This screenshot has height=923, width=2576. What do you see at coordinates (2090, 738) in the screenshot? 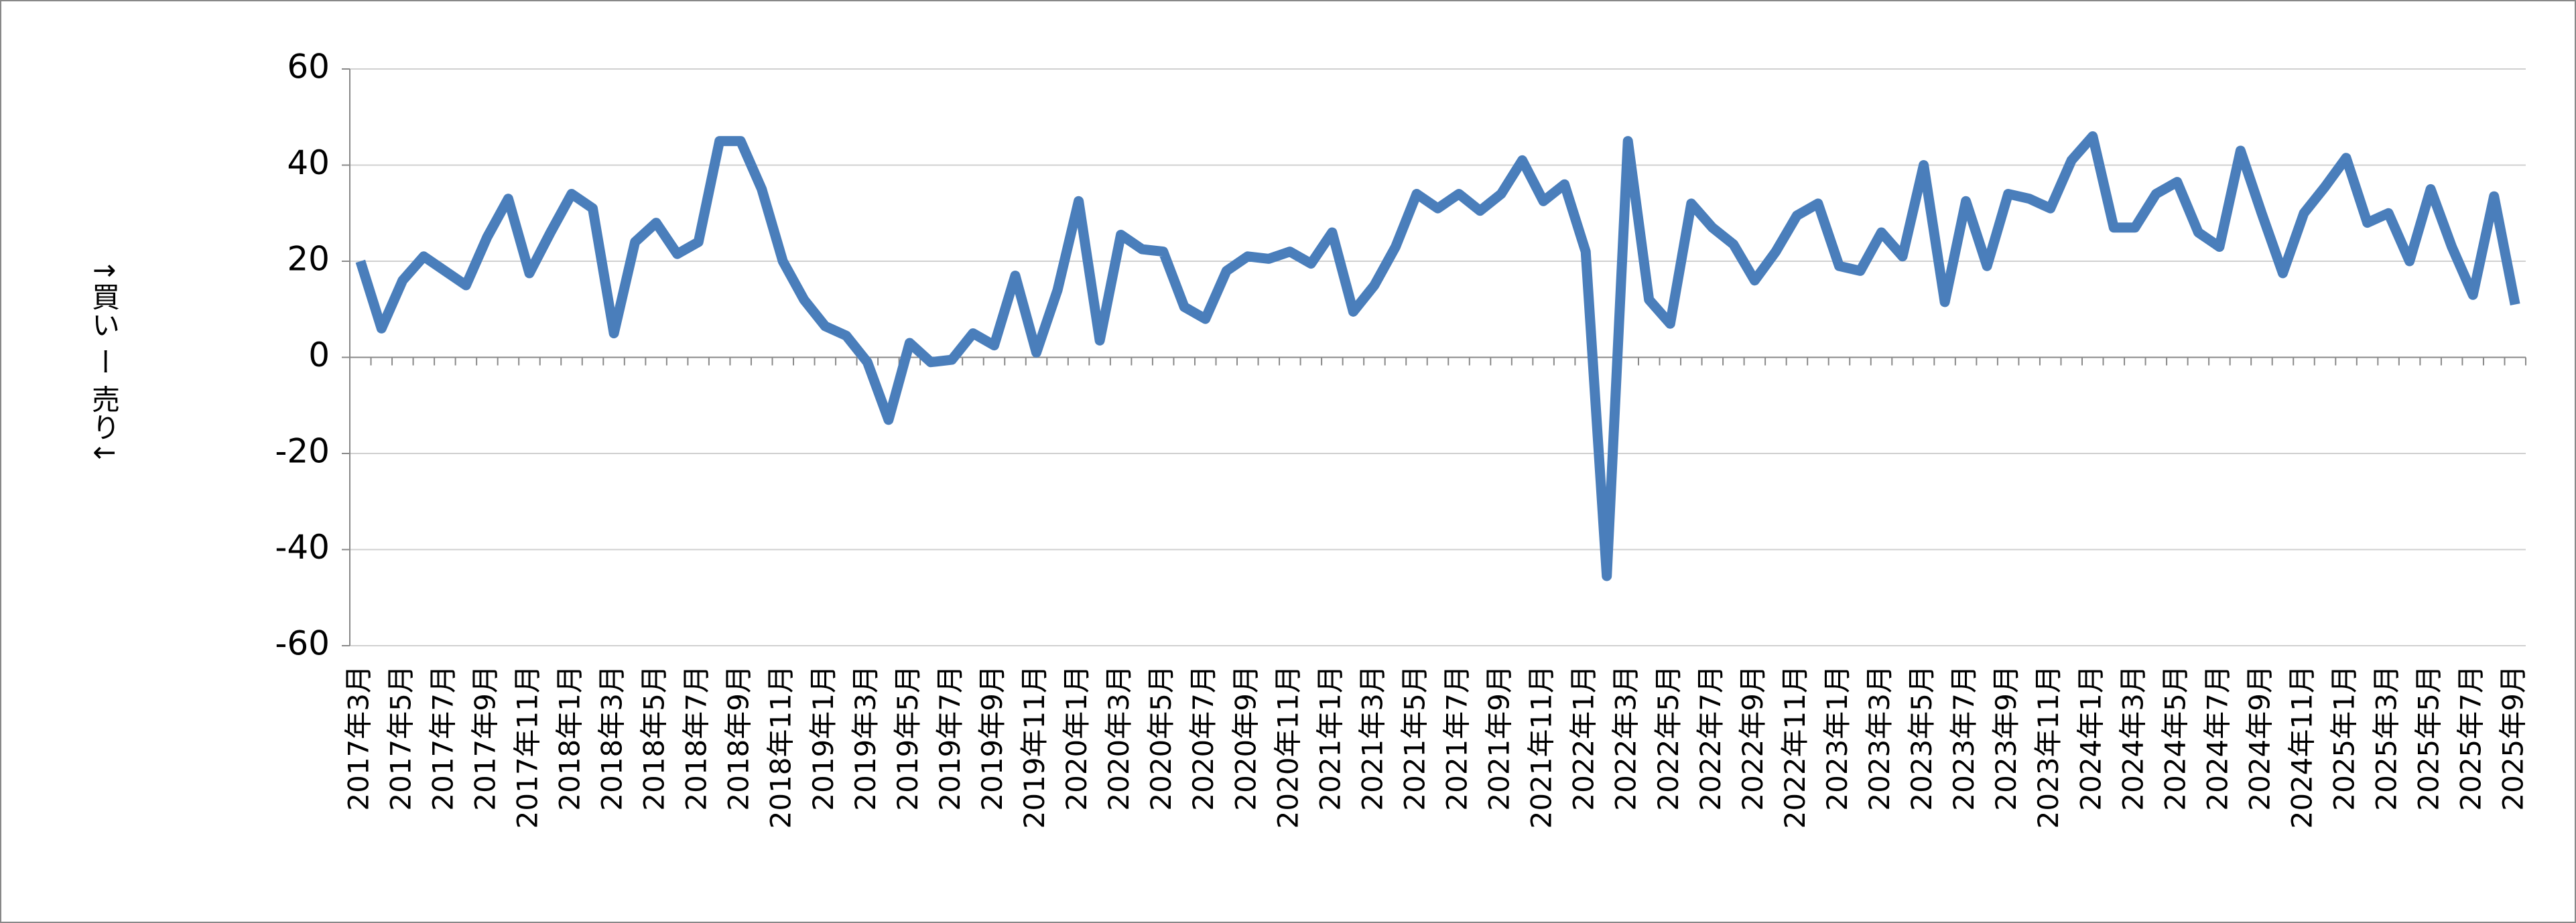
I see `x-tick-label: 2024年1月` at bounding box center [2090, 738].